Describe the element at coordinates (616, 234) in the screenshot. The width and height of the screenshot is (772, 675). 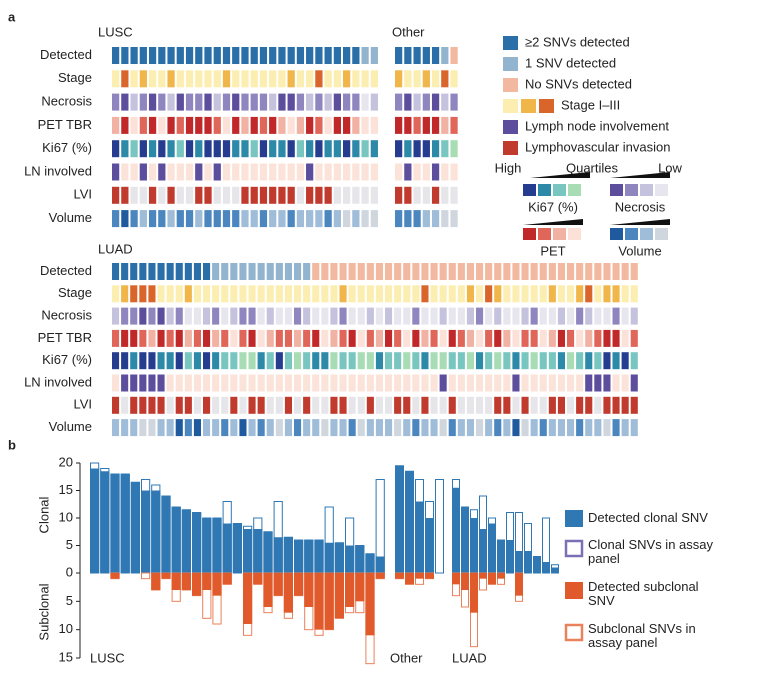
I see `quartile-swatch` at that location.